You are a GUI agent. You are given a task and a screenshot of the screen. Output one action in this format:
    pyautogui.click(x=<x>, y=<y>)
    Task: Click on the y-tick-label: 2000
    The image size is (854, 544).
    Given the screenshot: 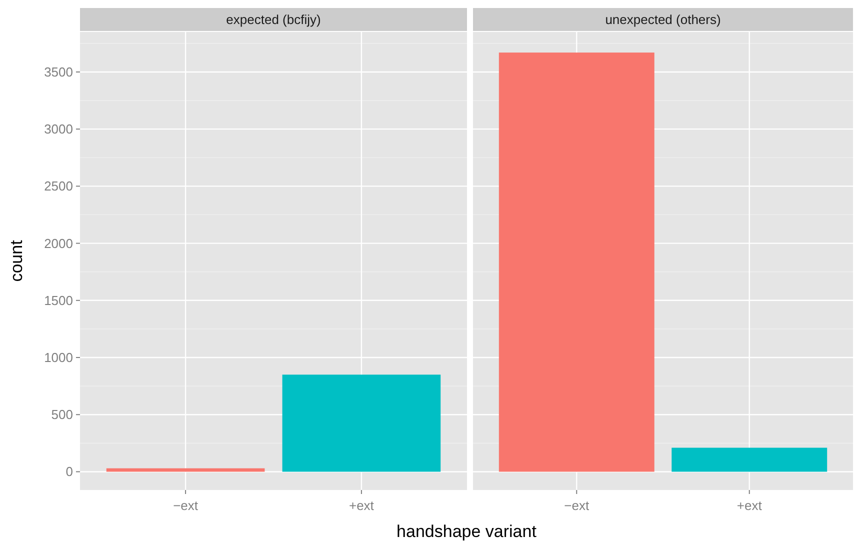 What is the action you would take?
    pyautogui.click(x=58, y=243)
    